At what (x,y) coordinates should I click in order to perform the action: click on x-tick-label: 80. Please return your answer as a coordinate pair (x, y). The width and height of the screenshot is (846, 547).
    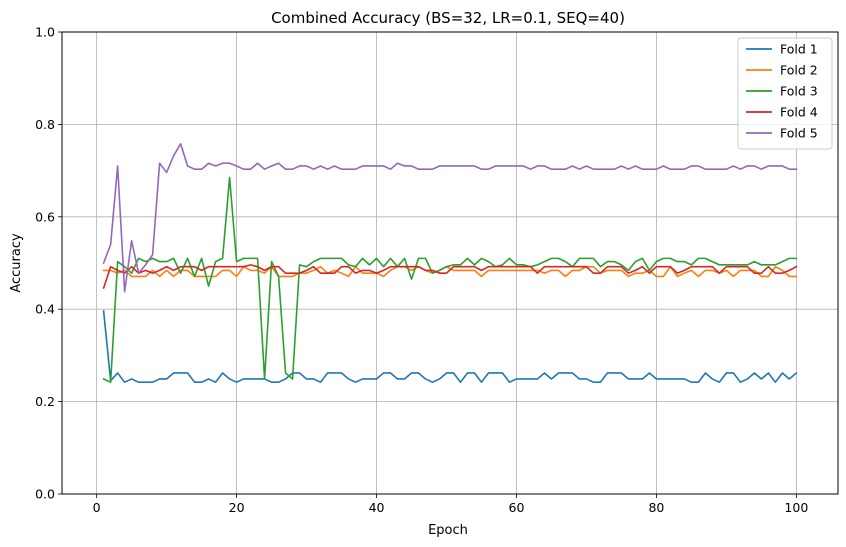
    Looking at the image, I should click on (656, 507).